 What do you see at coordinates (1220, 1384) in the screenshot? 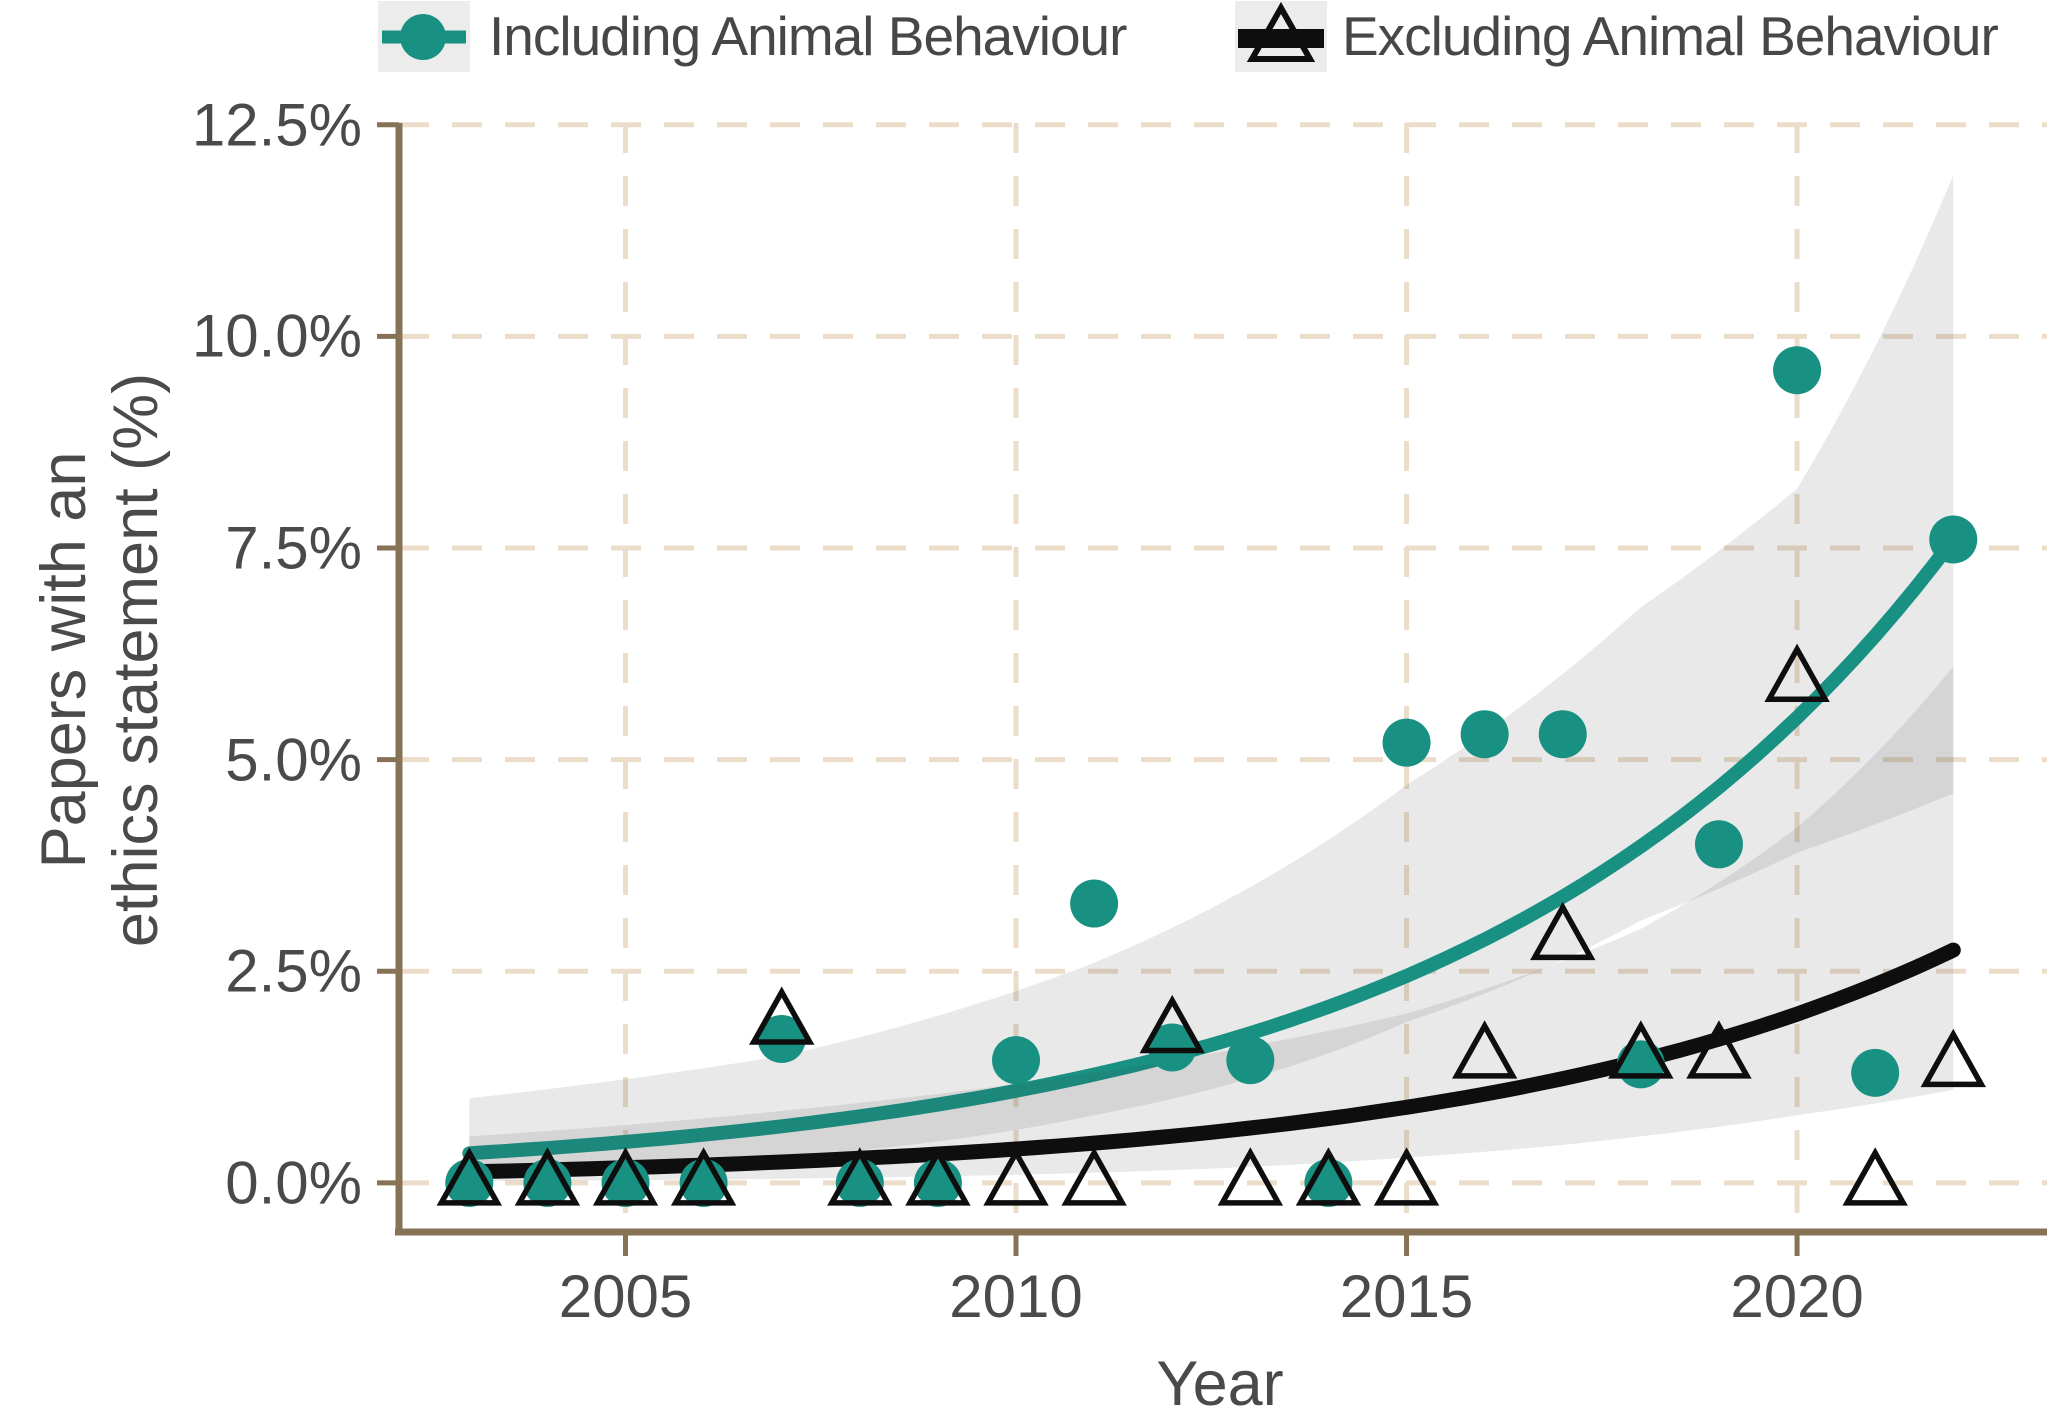
I see `x-axis-title: Year` at bounding box center [1220, 1384].